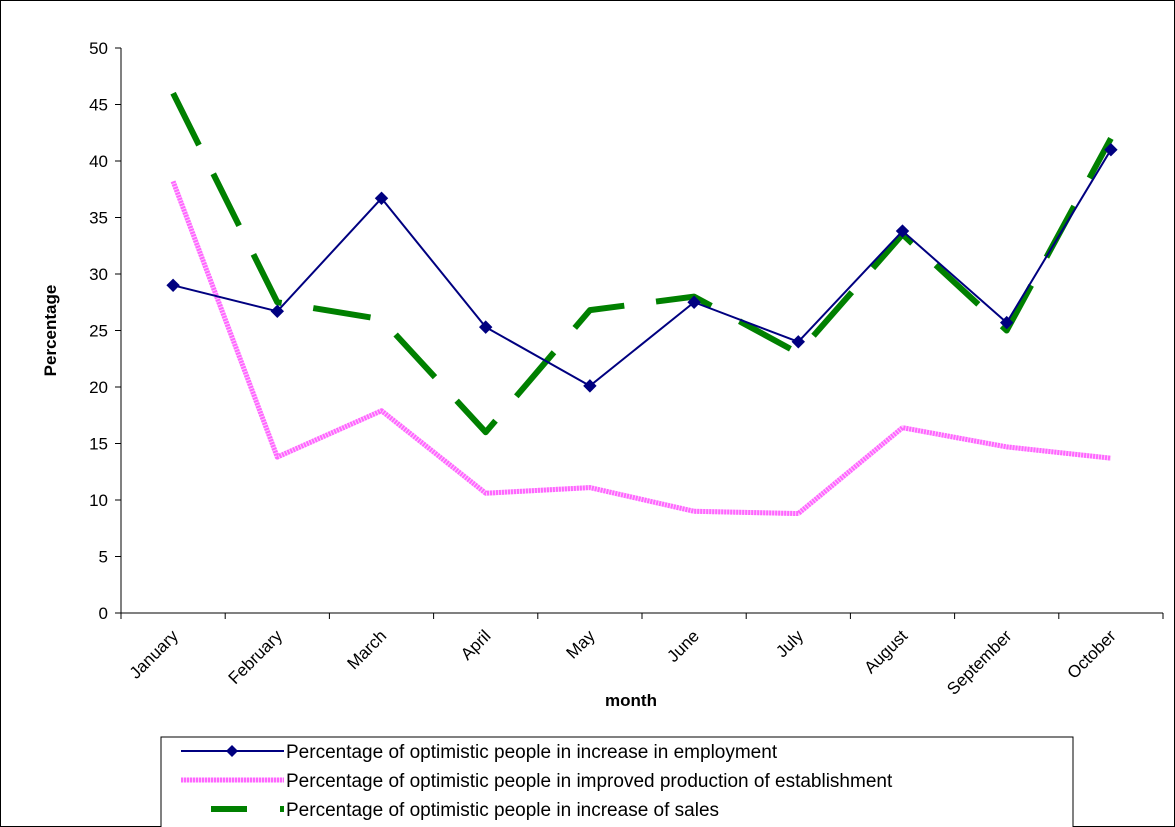  I want to click on legend-box, so click(617, 781).